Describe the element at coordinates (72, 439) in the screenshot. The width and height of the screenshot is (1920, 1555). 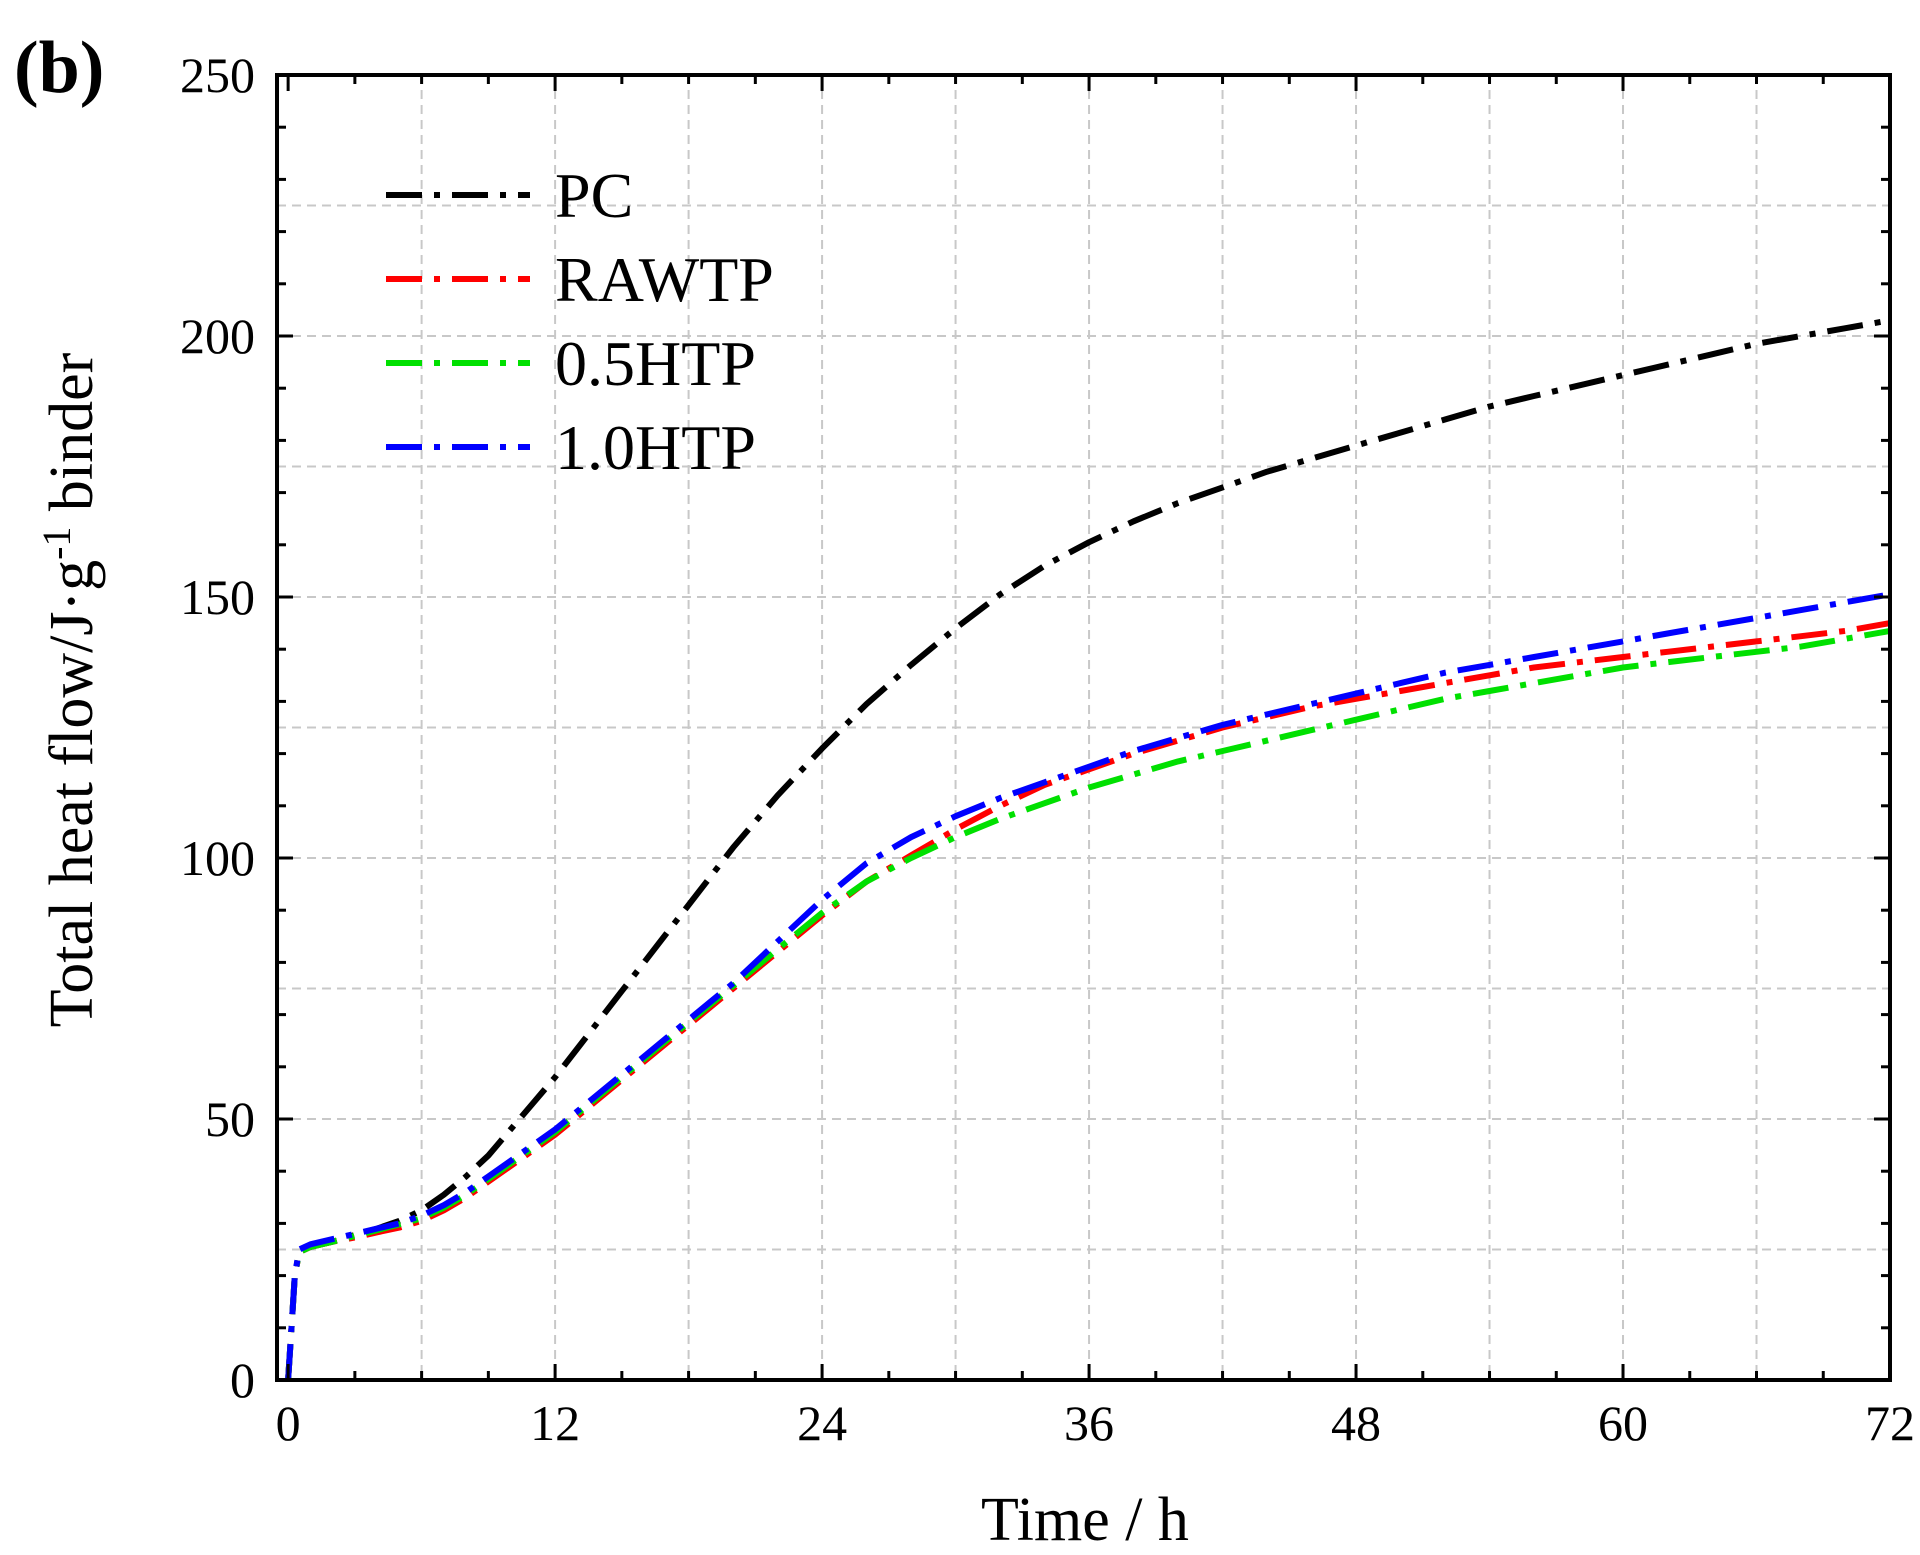
I see `y-axis-title-tail: binder` at that location.